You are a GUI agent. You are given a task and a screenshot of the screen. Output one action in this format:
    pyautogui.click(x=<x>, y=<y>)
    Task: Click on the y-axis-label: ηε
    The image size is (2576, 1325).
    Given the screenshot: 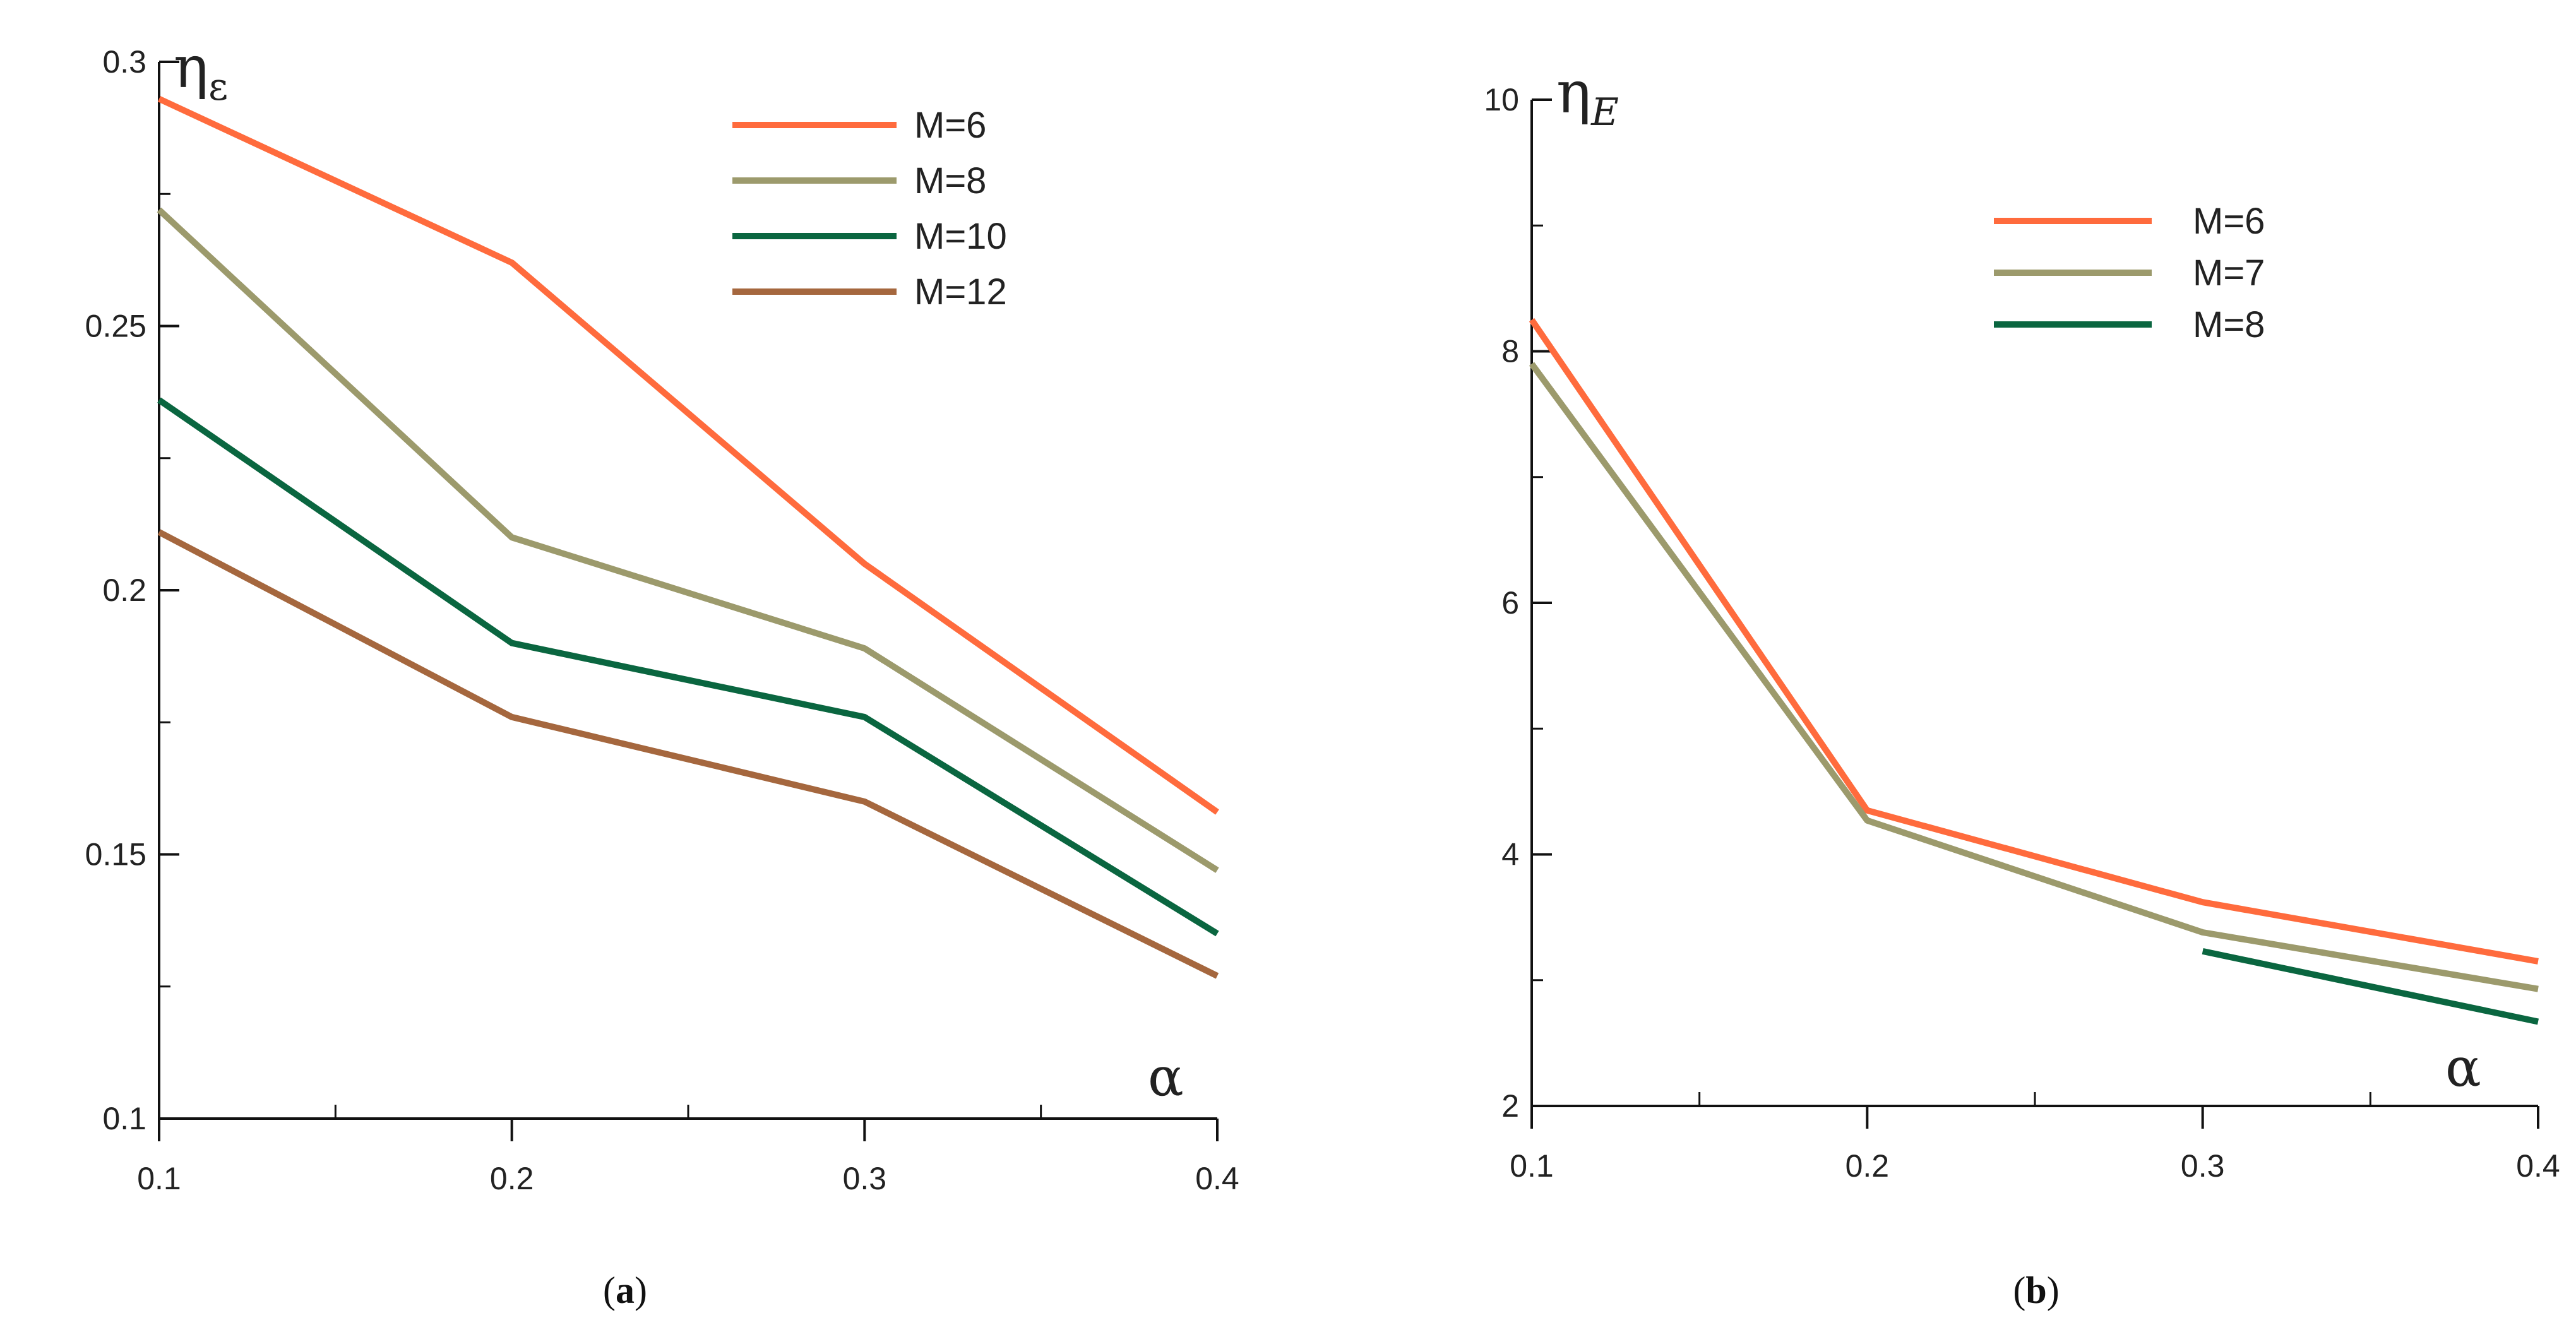 What is the action you would take?
    pyautogui.click(x=201, y=71)
    